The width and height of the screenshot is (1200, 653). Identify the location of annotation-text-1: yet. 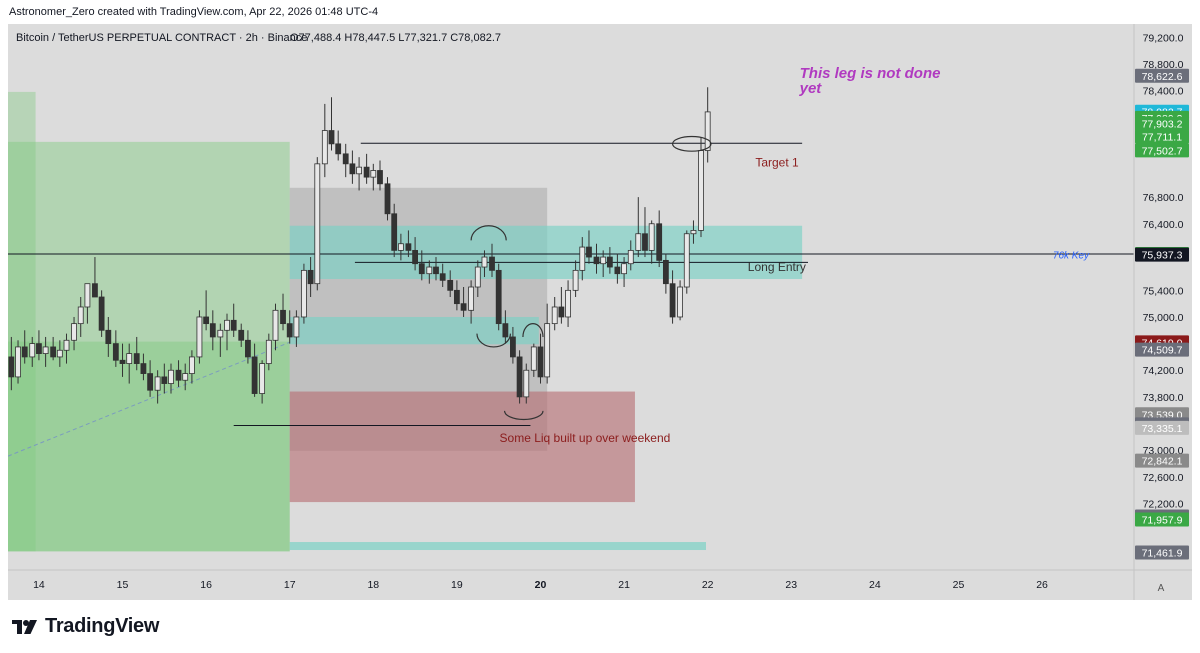
(811, 88).